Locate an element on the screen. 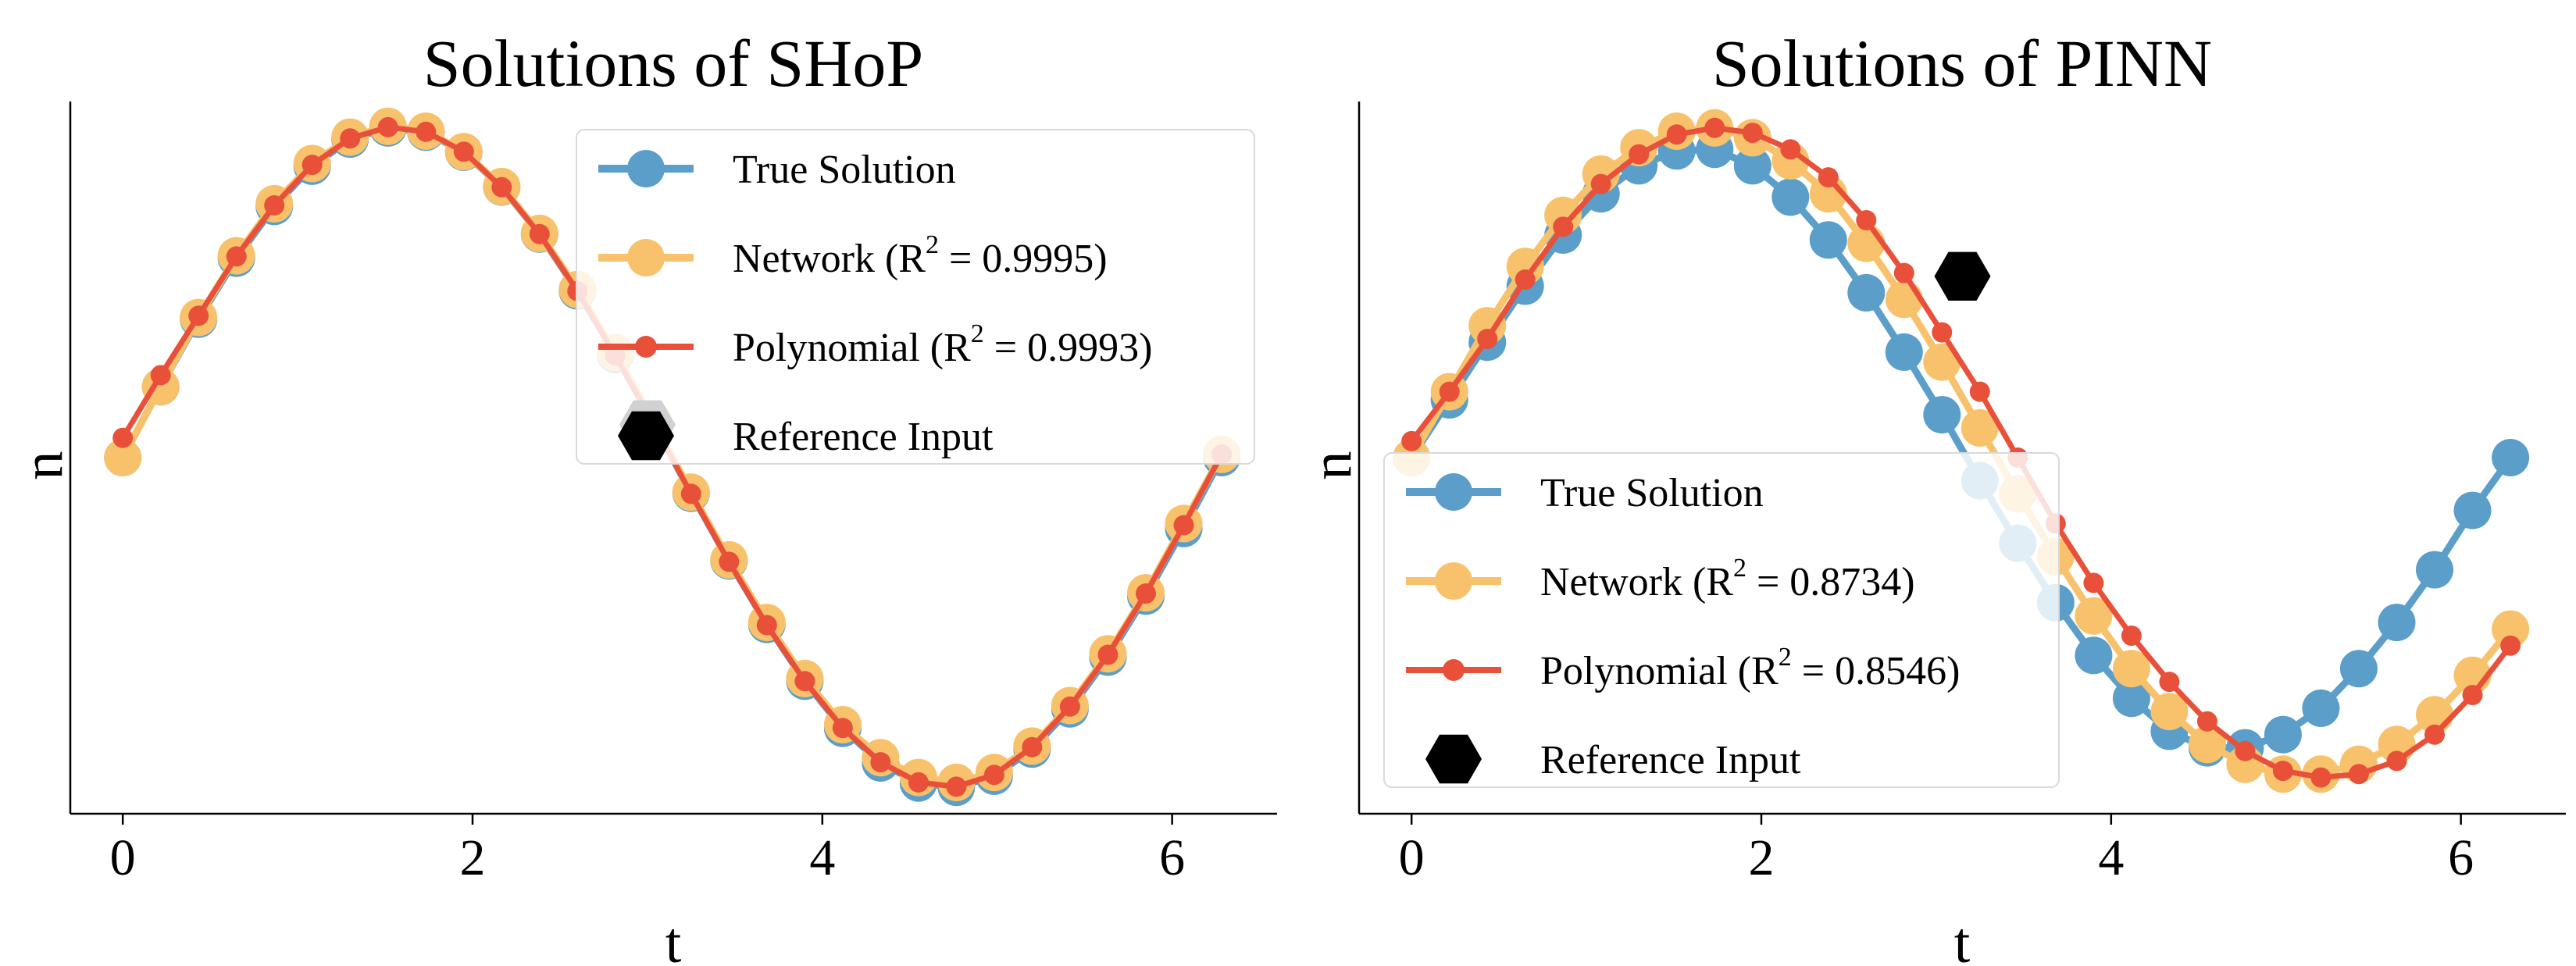  legend-item: Network (R2 = 0.8734) is located at coordinates (1660, 579).